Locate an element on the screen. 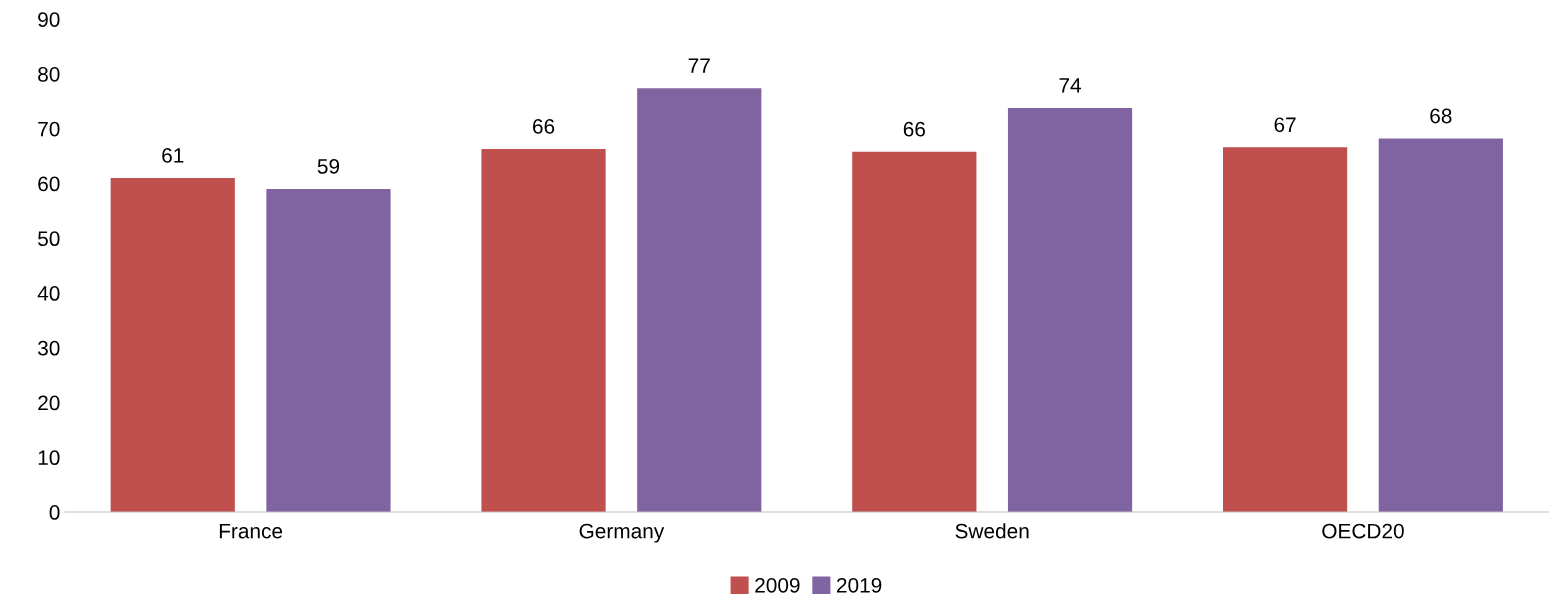  data-label: 61 is located at coordinates (173, 155).